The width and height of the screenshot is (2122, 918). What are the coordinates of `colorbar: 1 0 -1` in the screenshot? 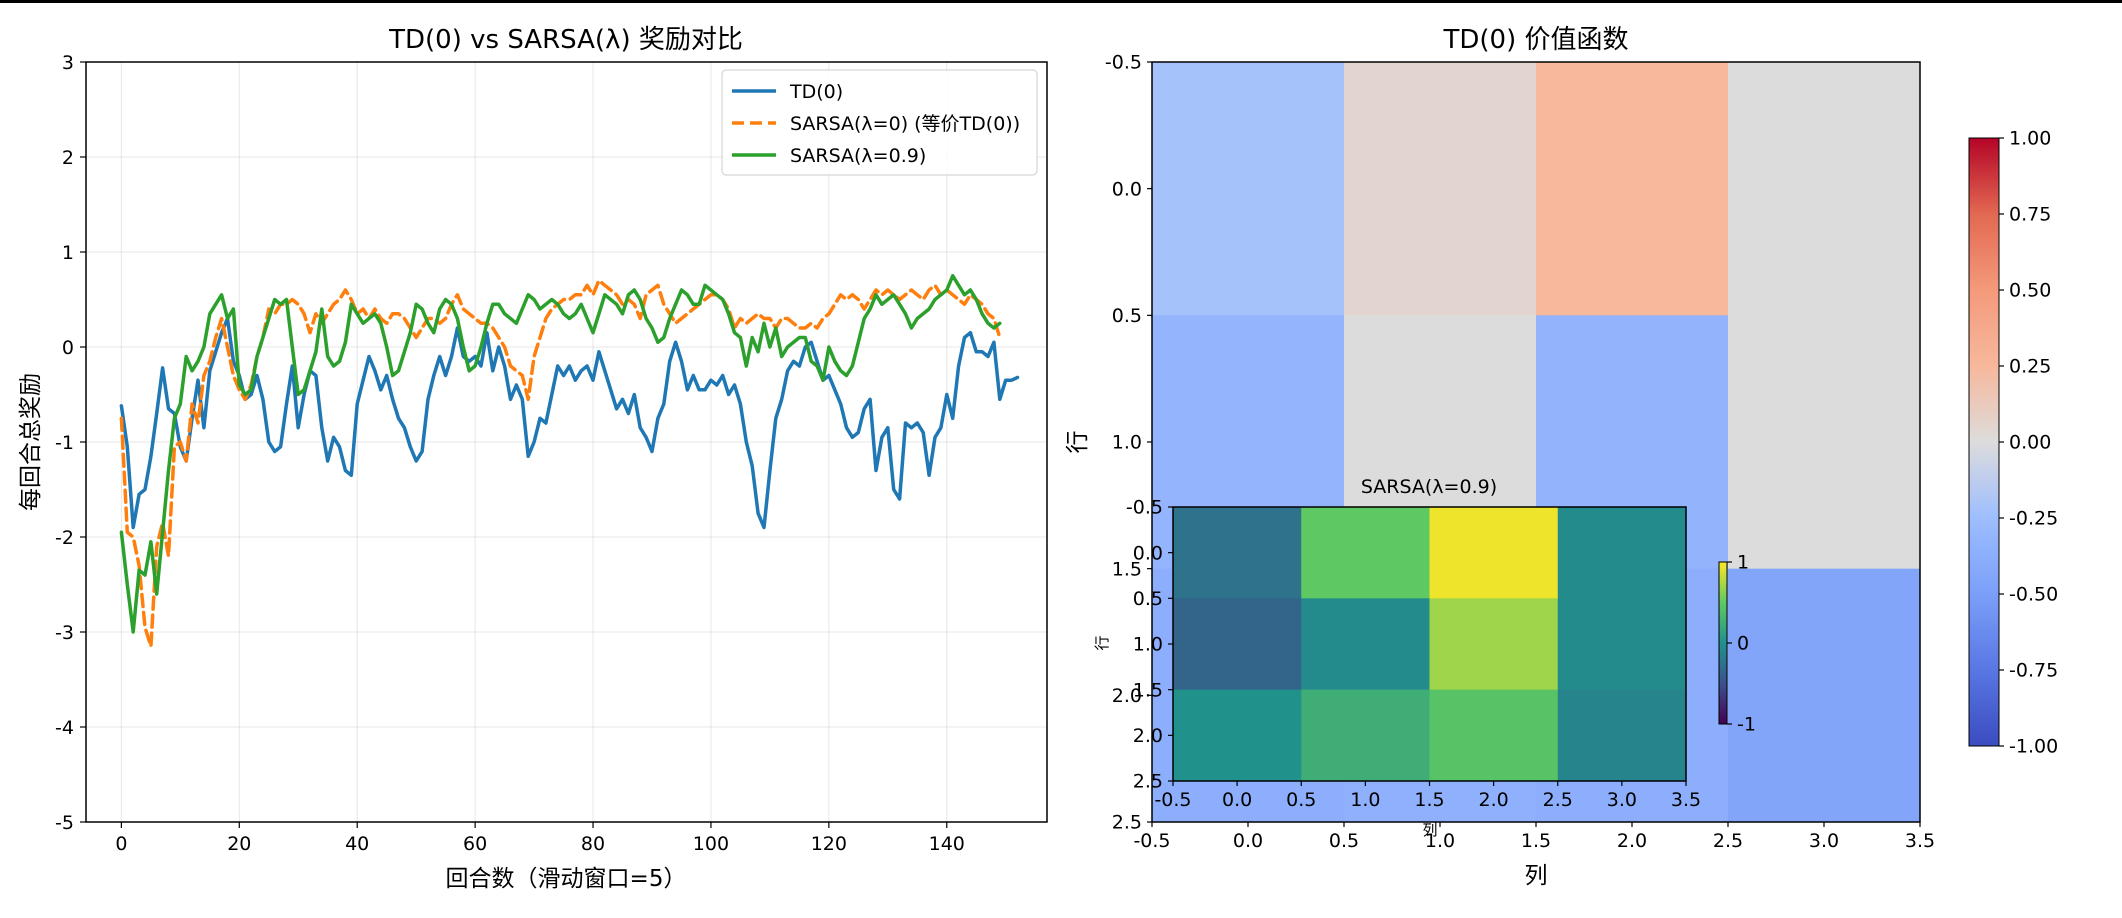 It's located at (1737, 644).